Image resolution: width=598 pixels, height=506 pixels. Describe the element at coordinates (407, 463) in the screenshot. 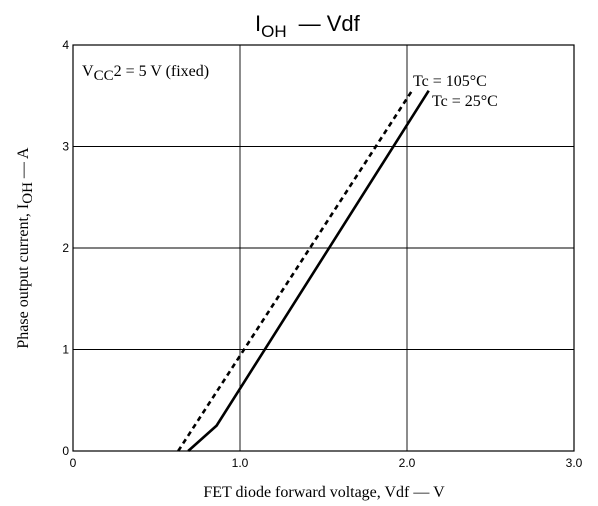

I see `x-tick-label-2: 2.0` at that location.